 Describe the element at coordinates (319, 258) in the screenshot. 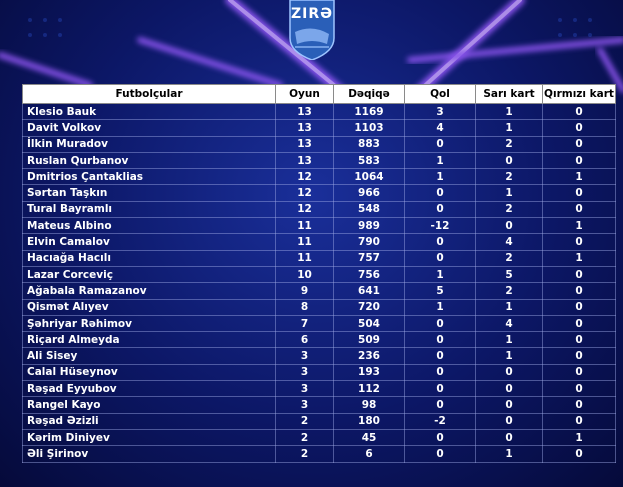

I see `table-row: Hacıağa Hacılı 11 757 0 2 1` at that location.